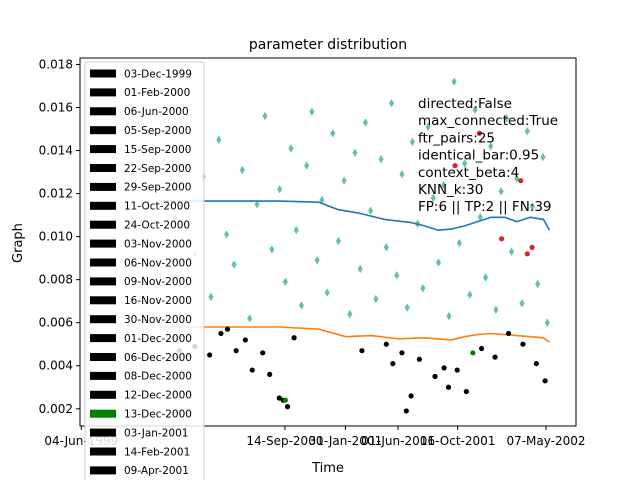 Image resolution: width=640 pixels, height=480 pixels. Describe the element at coordinates (157, 131) in the screenshot. I see `legend-entry: 05-Sep-2000` at that location.